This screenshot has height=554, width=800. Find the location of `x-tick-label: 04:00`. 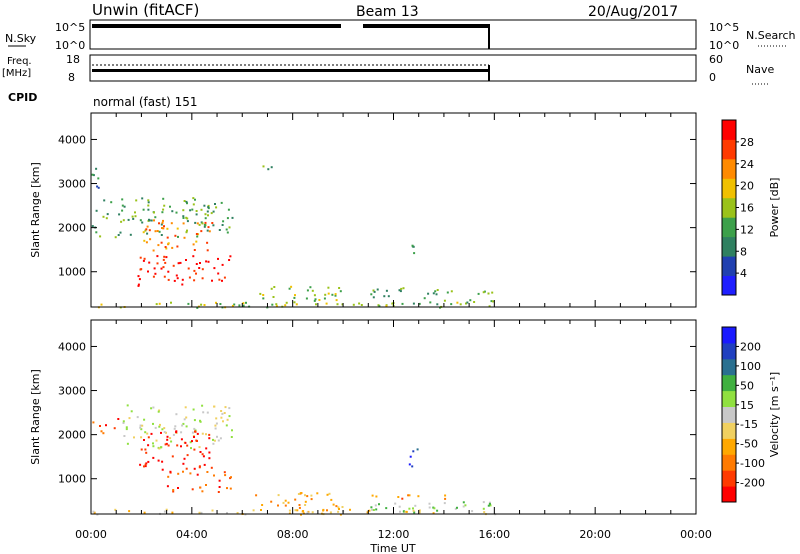

x-tick-label: 04:00 is located at coordinates (192, 534).